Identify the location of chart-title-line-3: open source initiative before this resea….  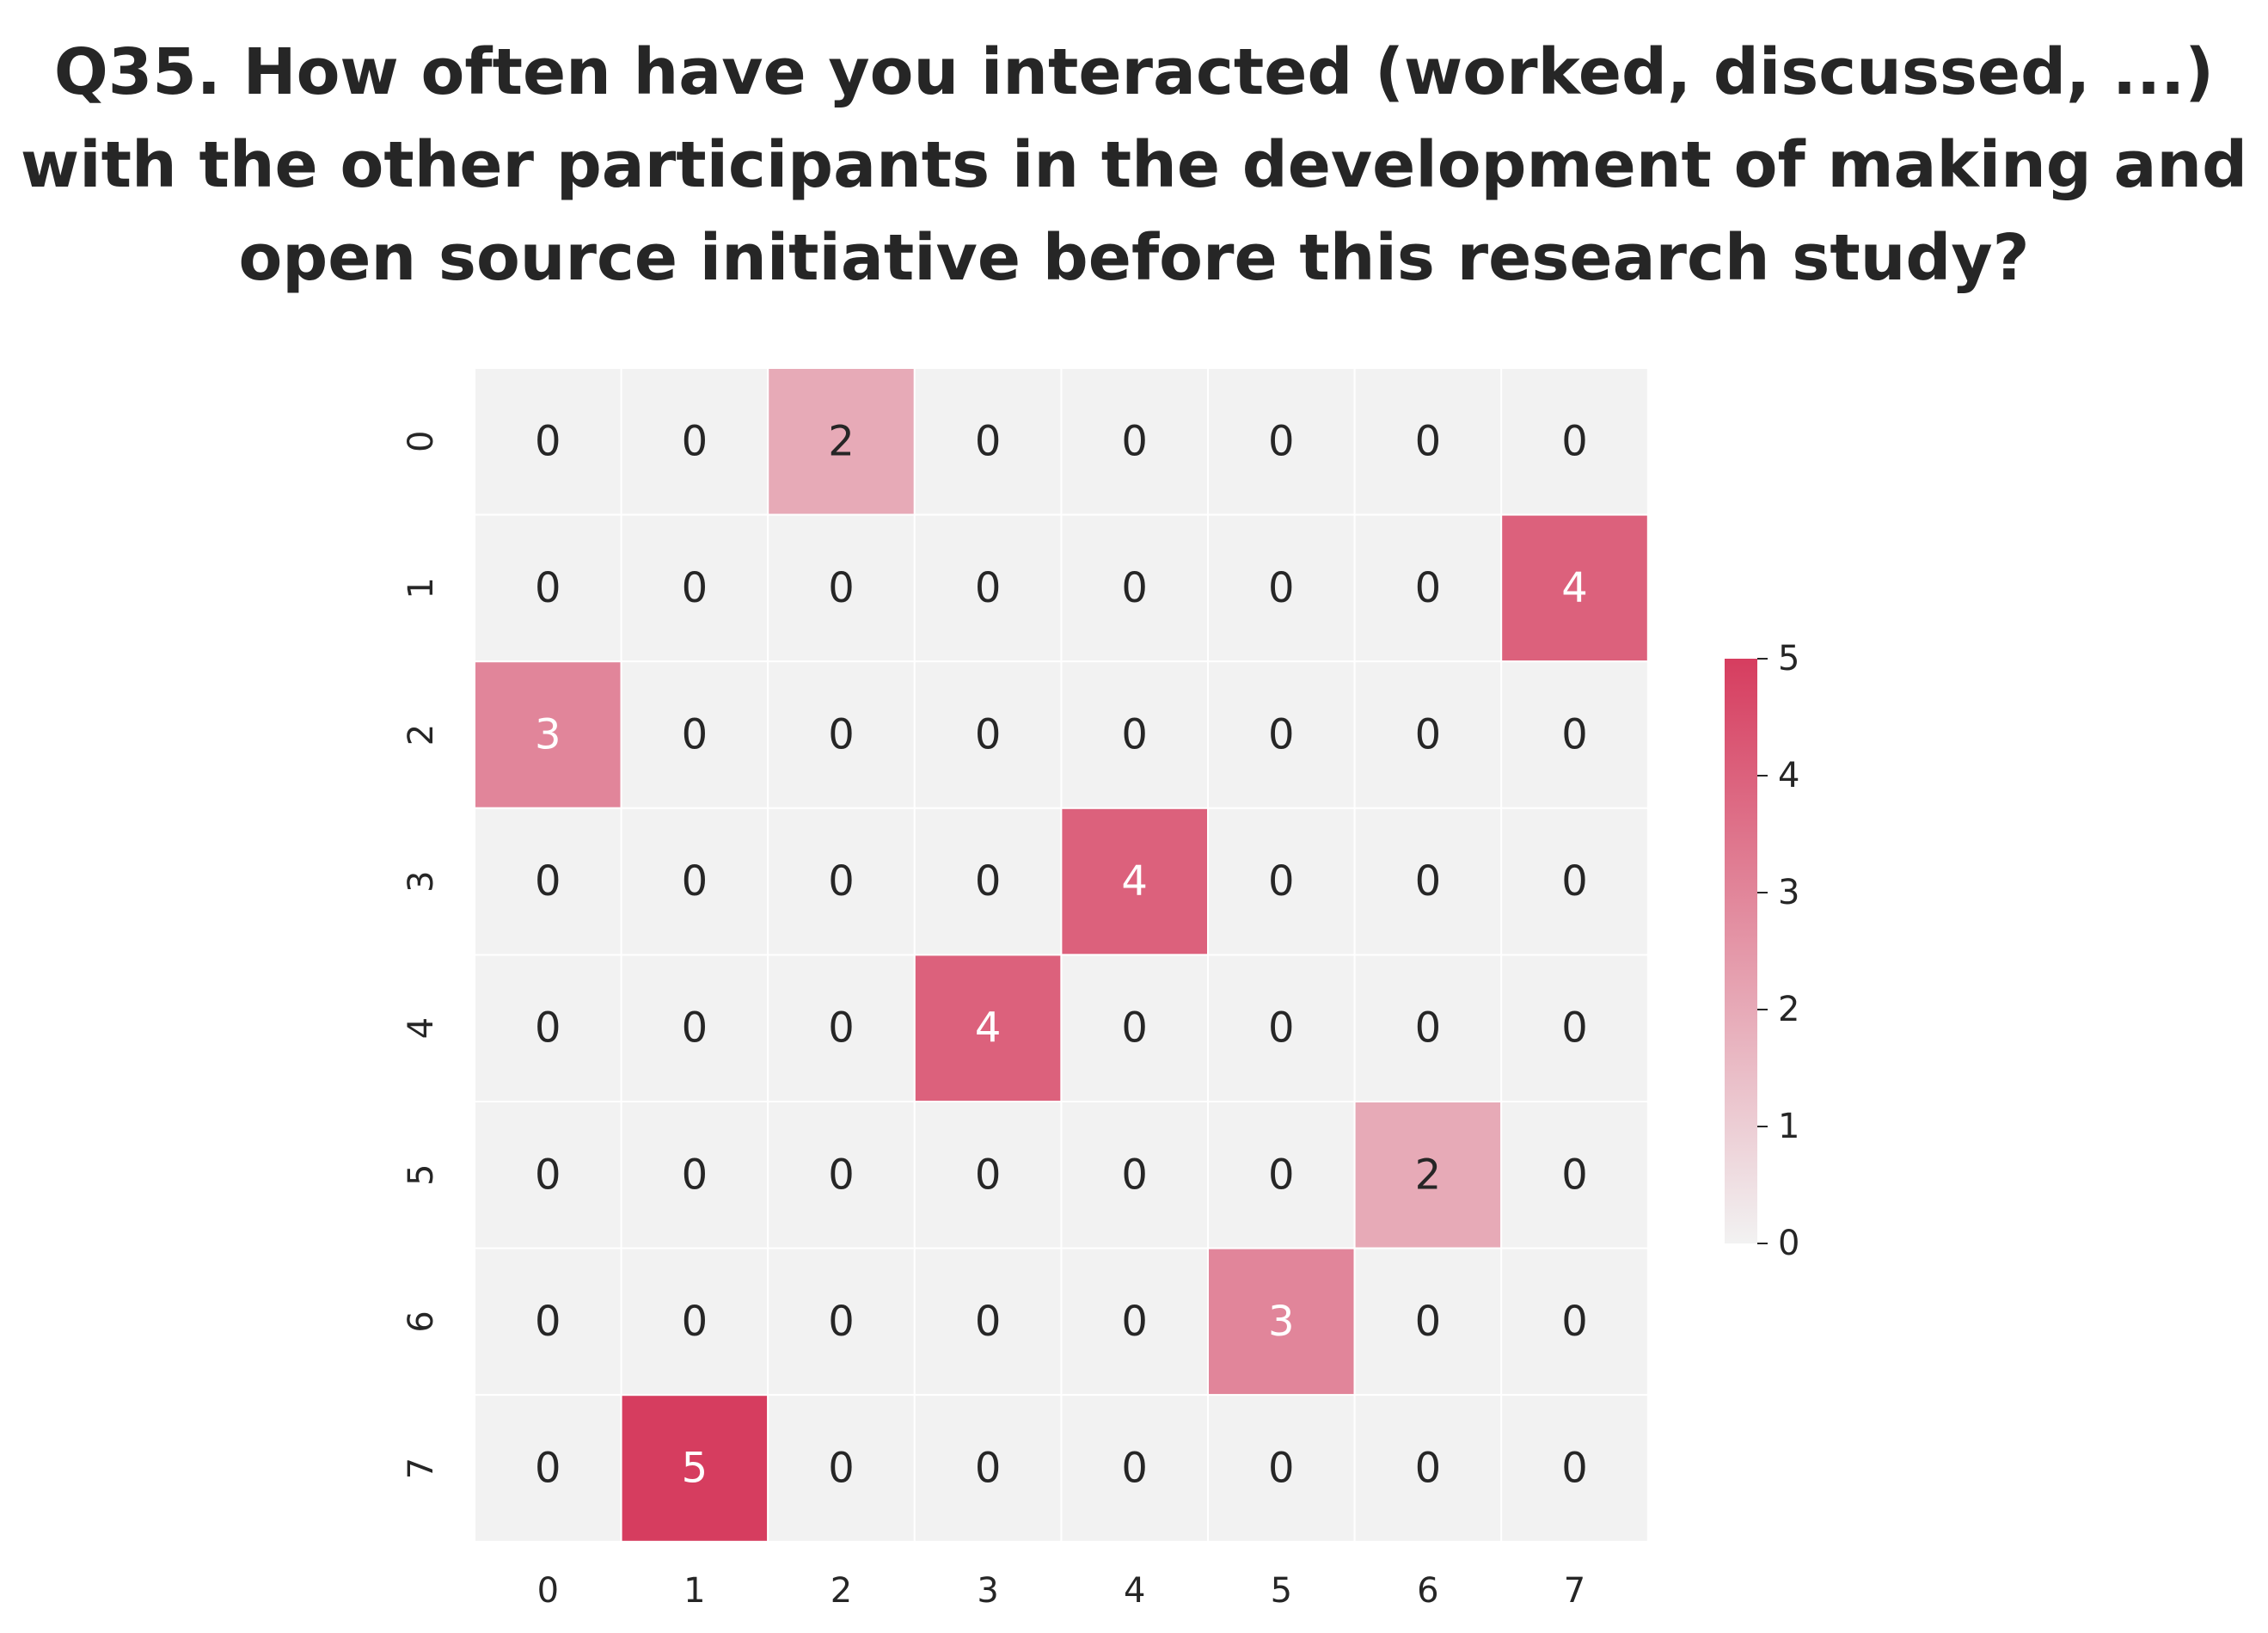
(1134, 258).